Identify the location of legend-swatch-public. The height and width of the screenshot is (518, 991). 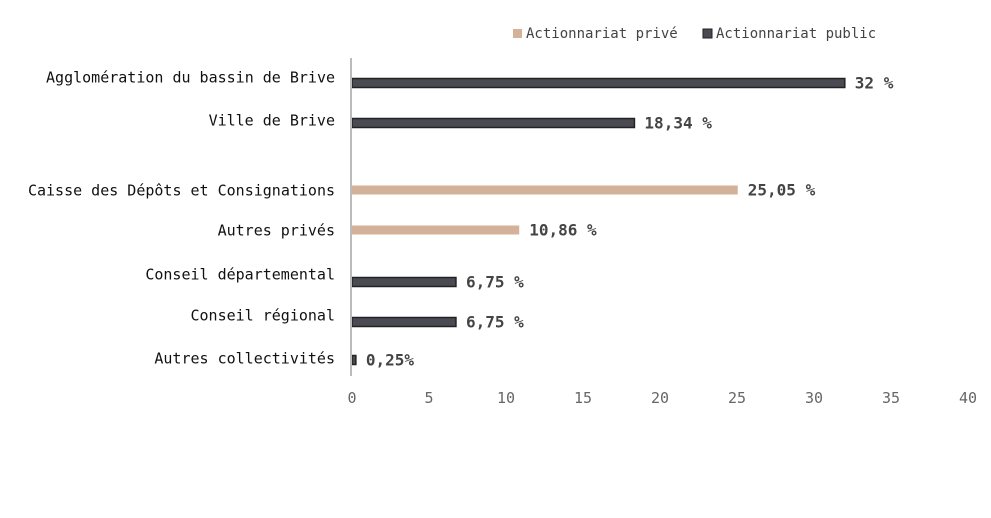
(707, 33).